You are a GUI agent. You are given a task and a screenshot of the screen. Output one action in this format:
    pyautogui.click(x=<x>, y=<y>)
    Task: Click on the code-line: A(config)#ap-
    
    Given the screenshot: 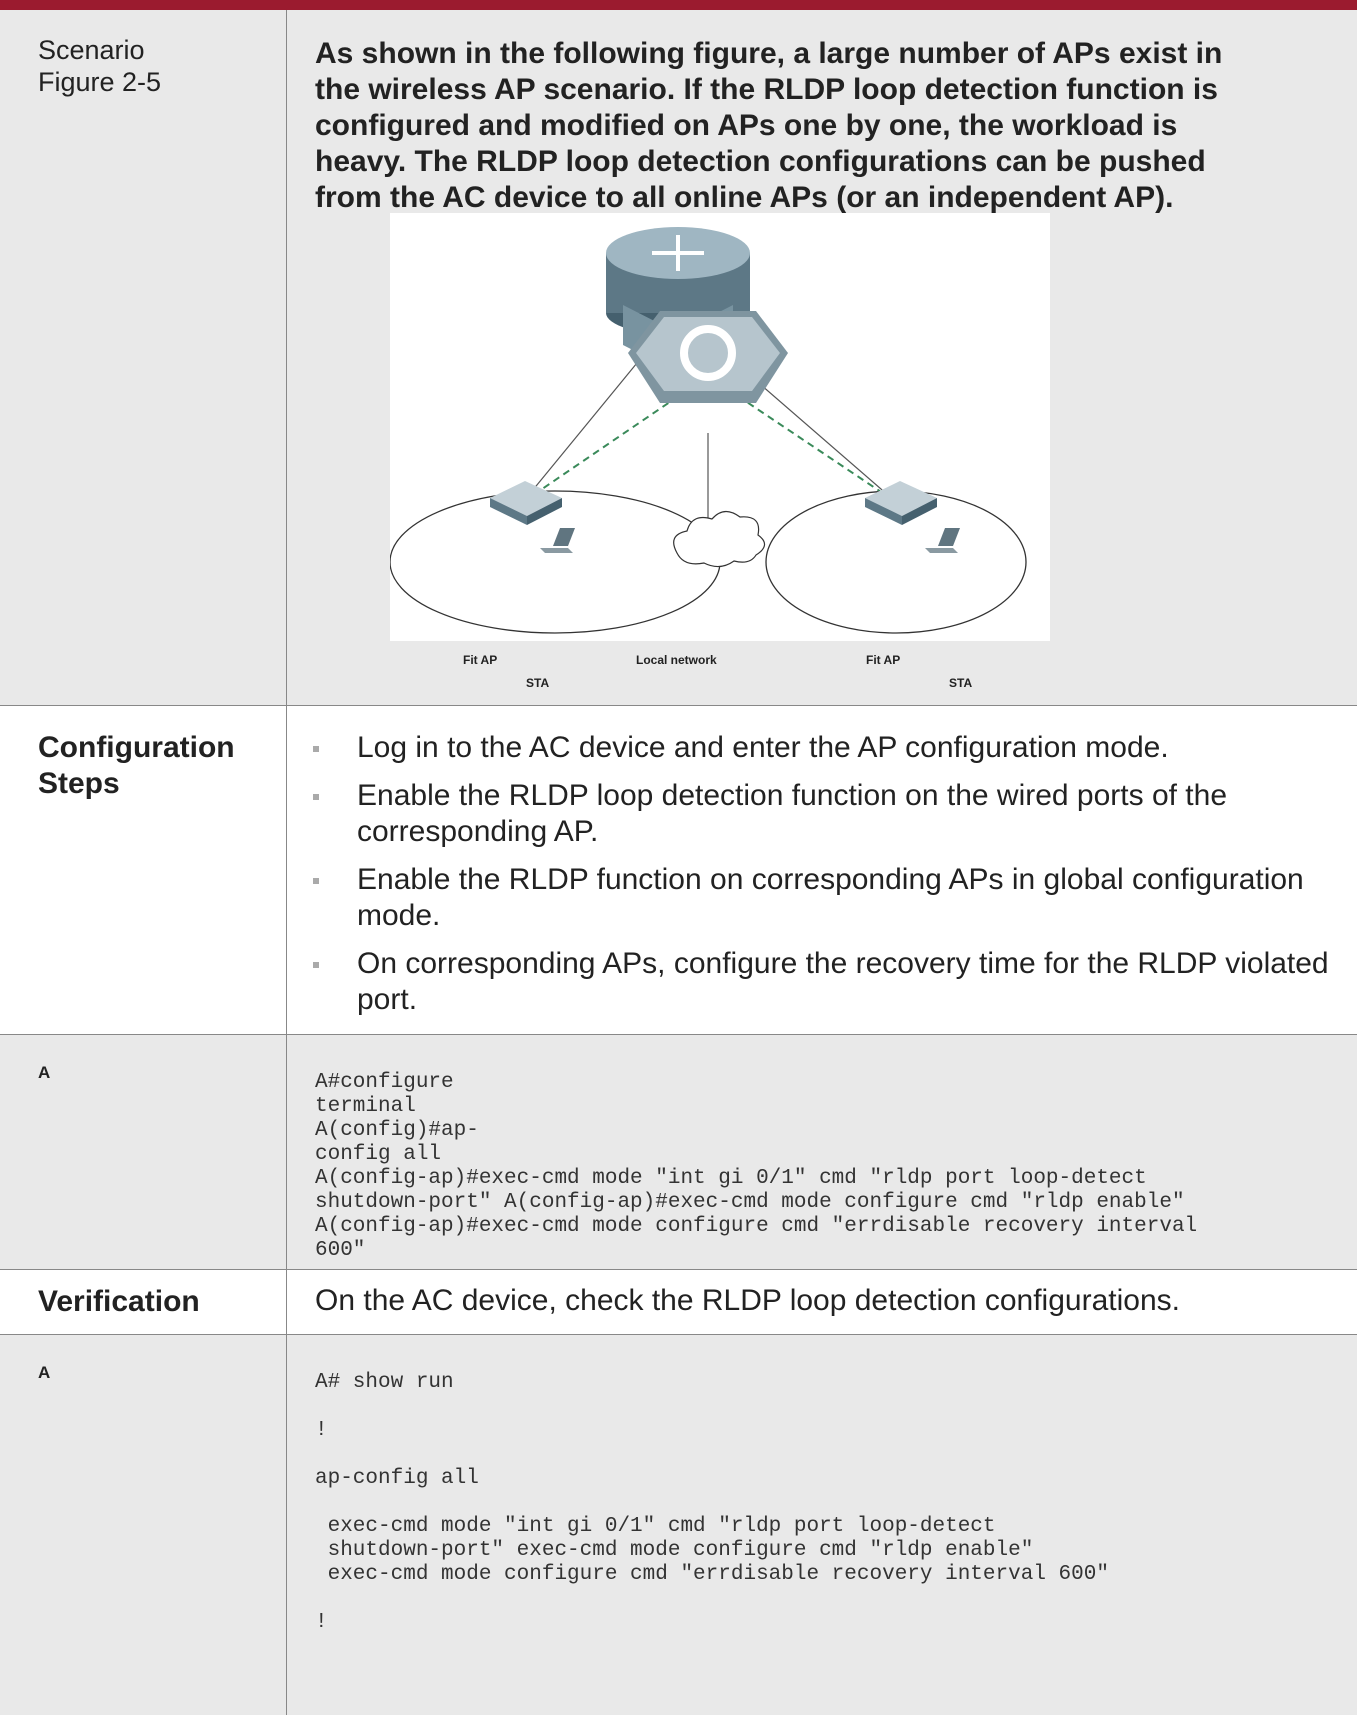 What is the action you would take?
    pyautogui.click(x=397, y=1130)
    